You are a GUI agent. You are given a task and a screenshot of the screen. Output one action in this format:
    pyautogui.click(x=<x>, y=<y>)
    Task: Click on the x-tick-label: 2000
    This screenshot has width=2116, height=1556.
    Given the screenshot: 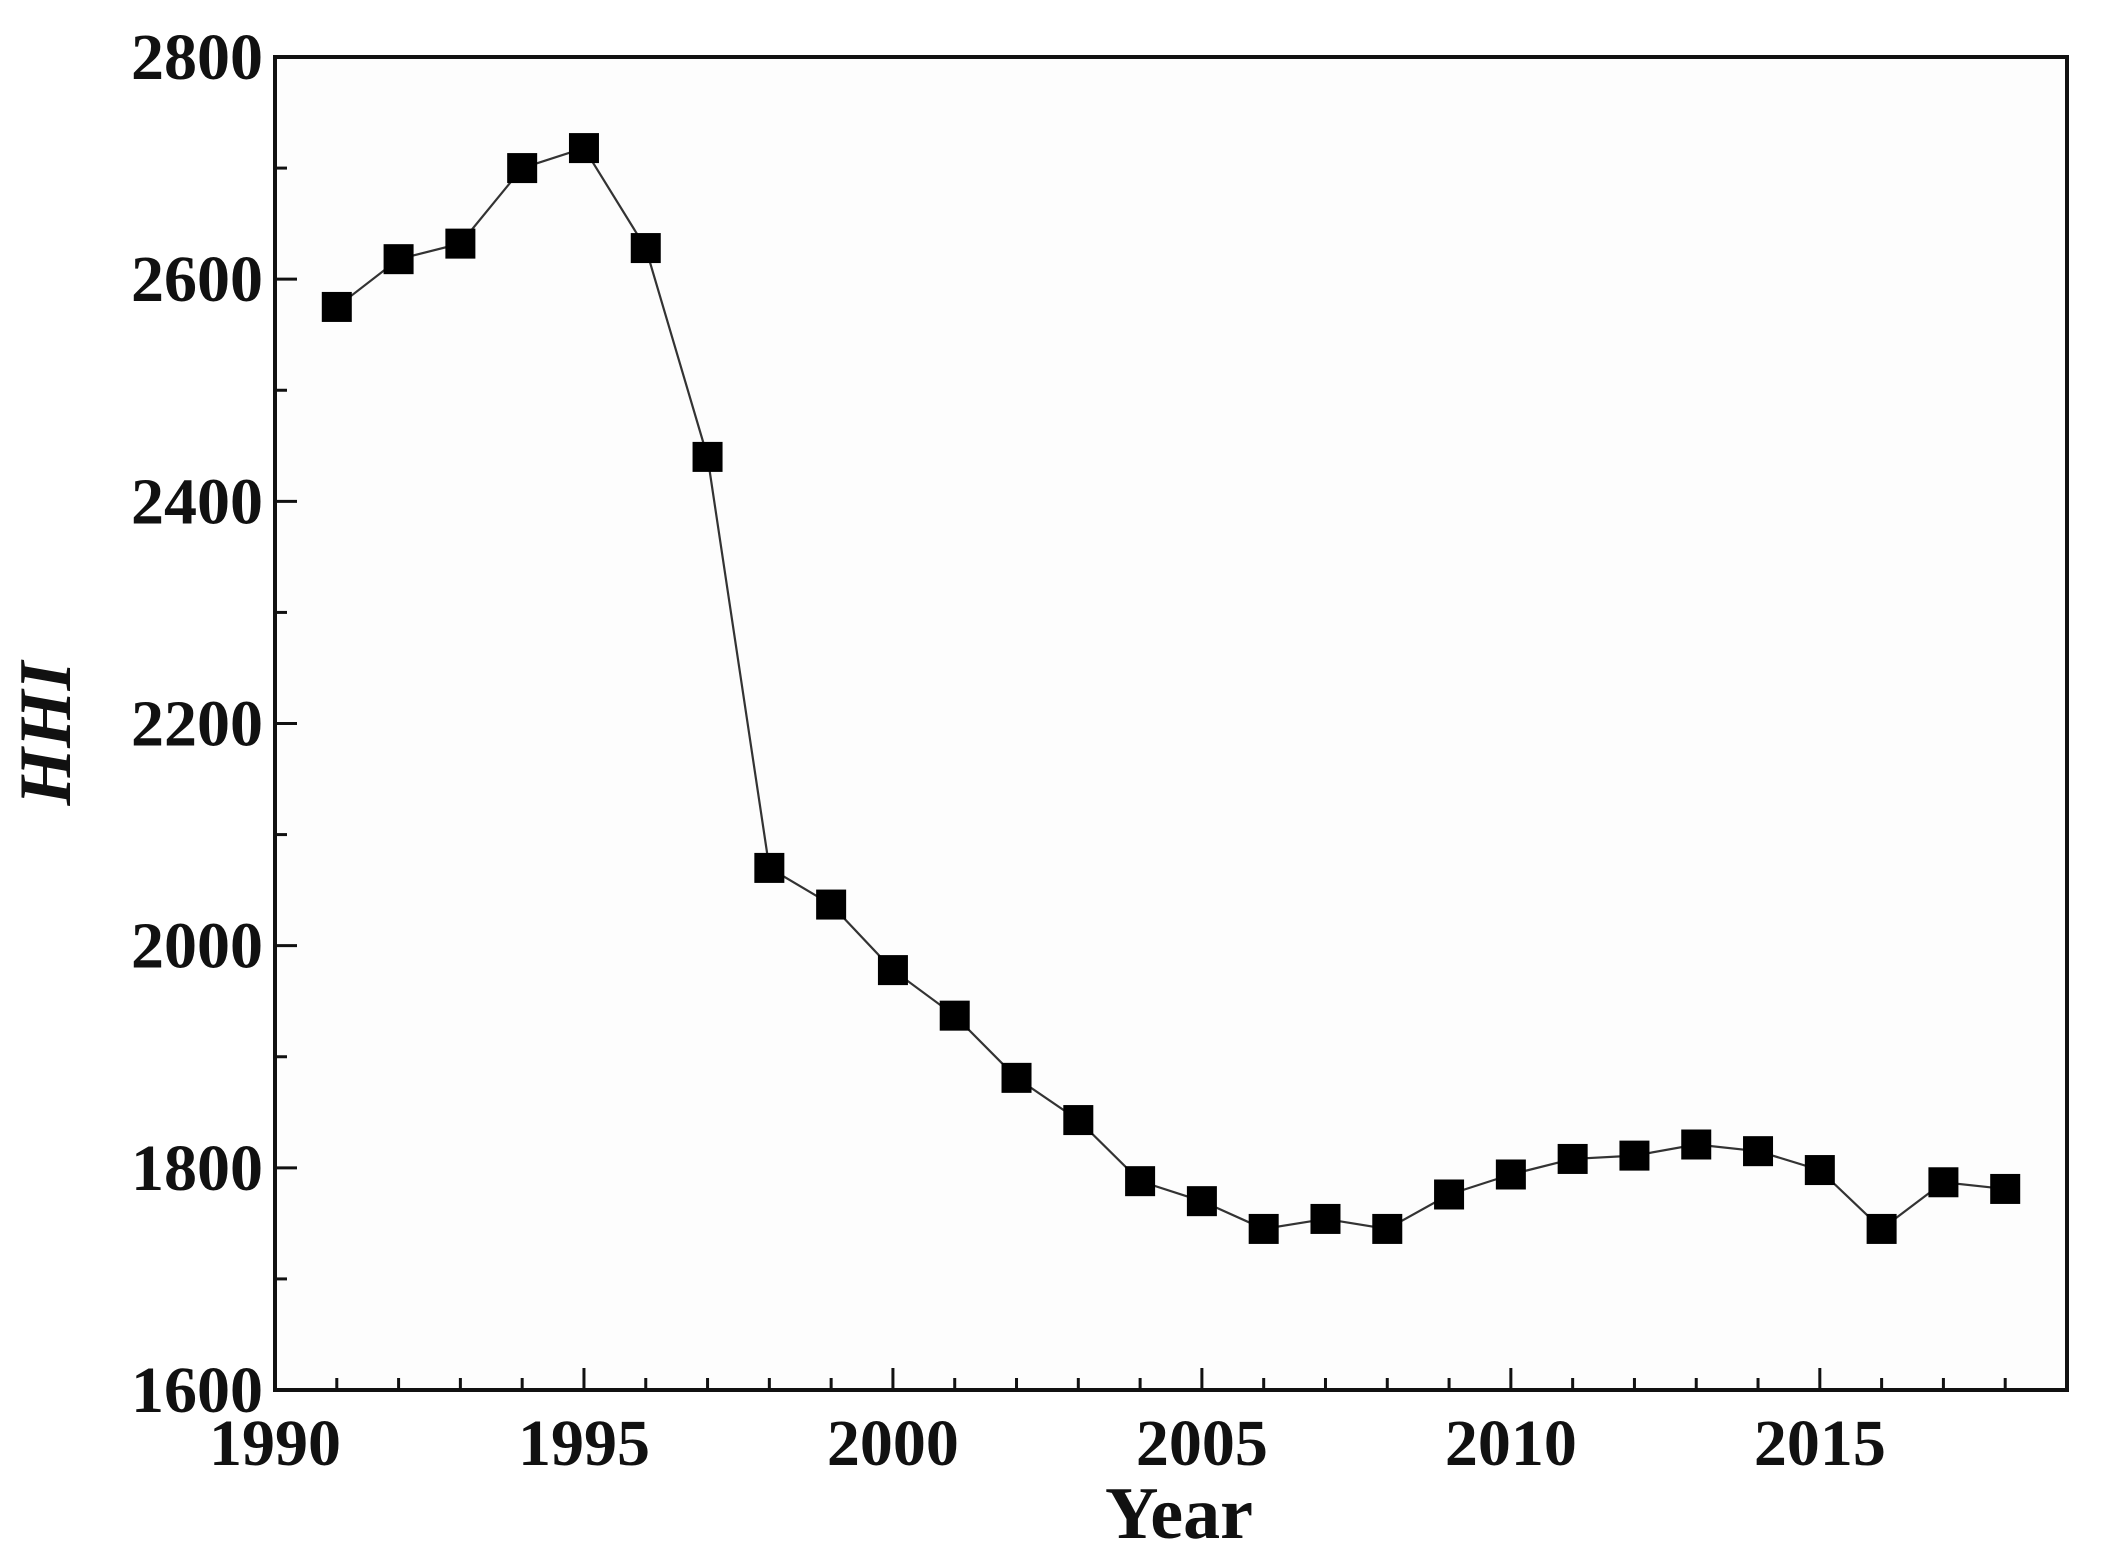 What is the action you would take?
    pyautogui.click(x=893, y=1443)
    